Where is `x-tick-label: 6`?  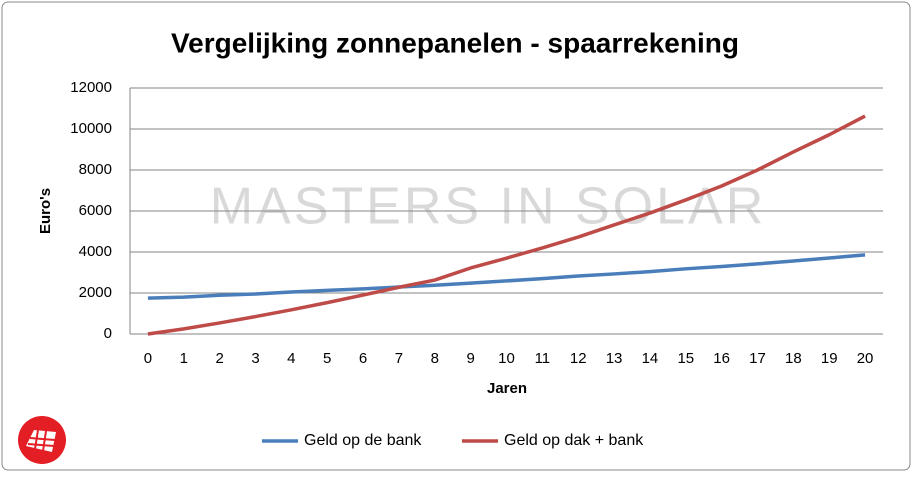 x-tick-label: 6 is located at coordinates (363, 358).